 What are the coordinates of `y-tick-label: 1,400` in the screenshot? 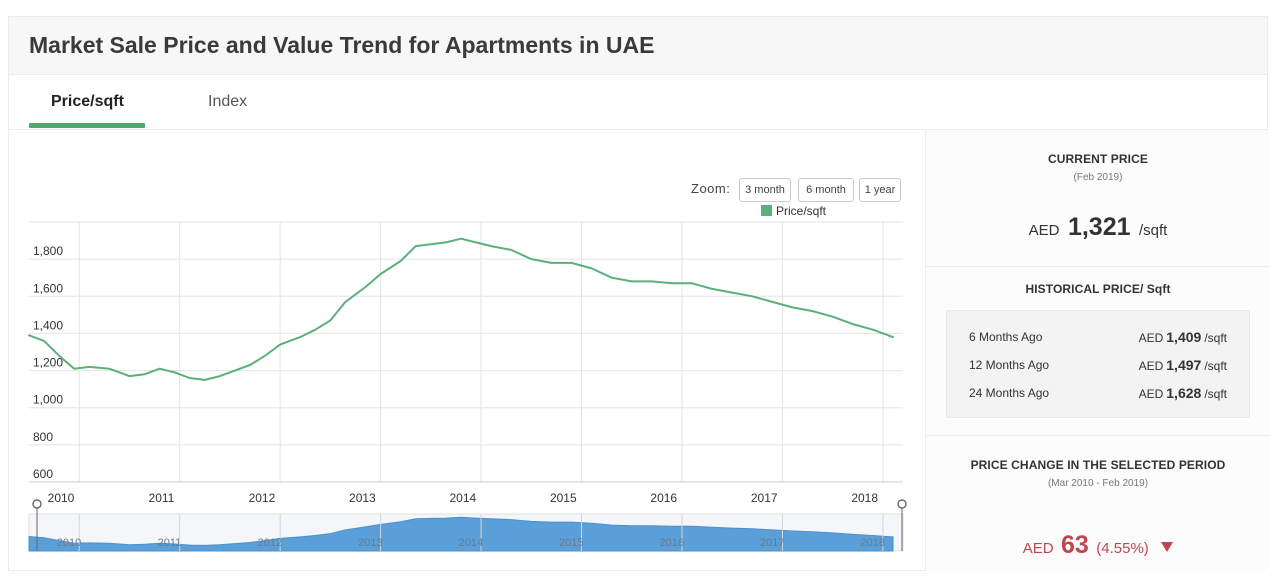 It's located at (48, 325).